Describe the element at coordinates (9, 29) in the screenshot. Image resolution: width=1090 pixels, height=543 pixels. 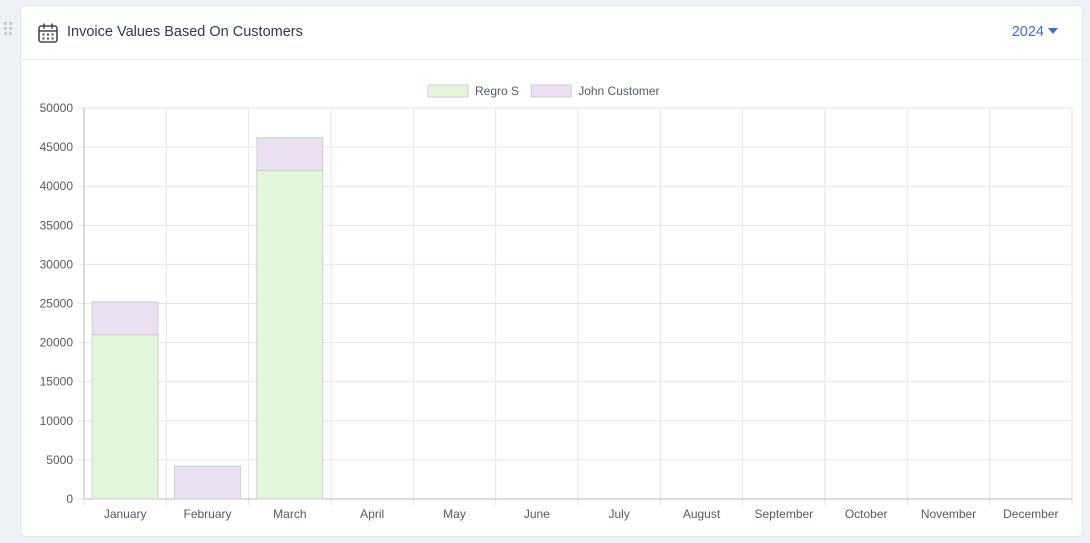
I see `drag-handle-icon` at that location.